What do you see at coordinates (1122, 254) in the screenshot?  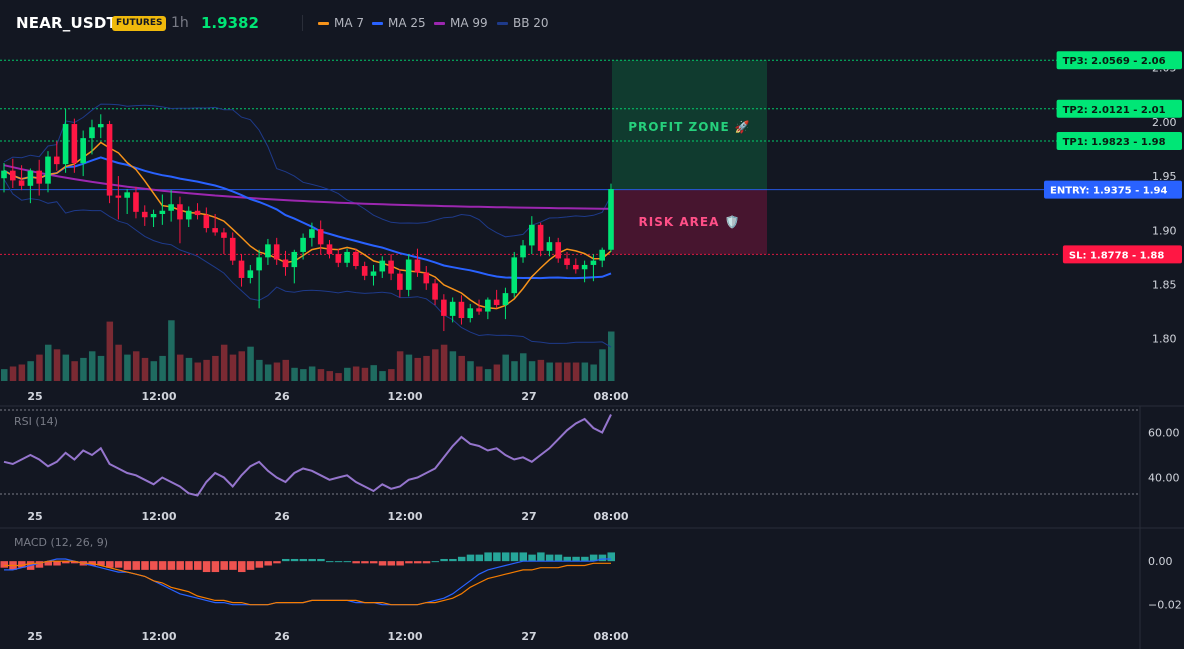 I see `sl-tag` at bounding box center [1122, 254].